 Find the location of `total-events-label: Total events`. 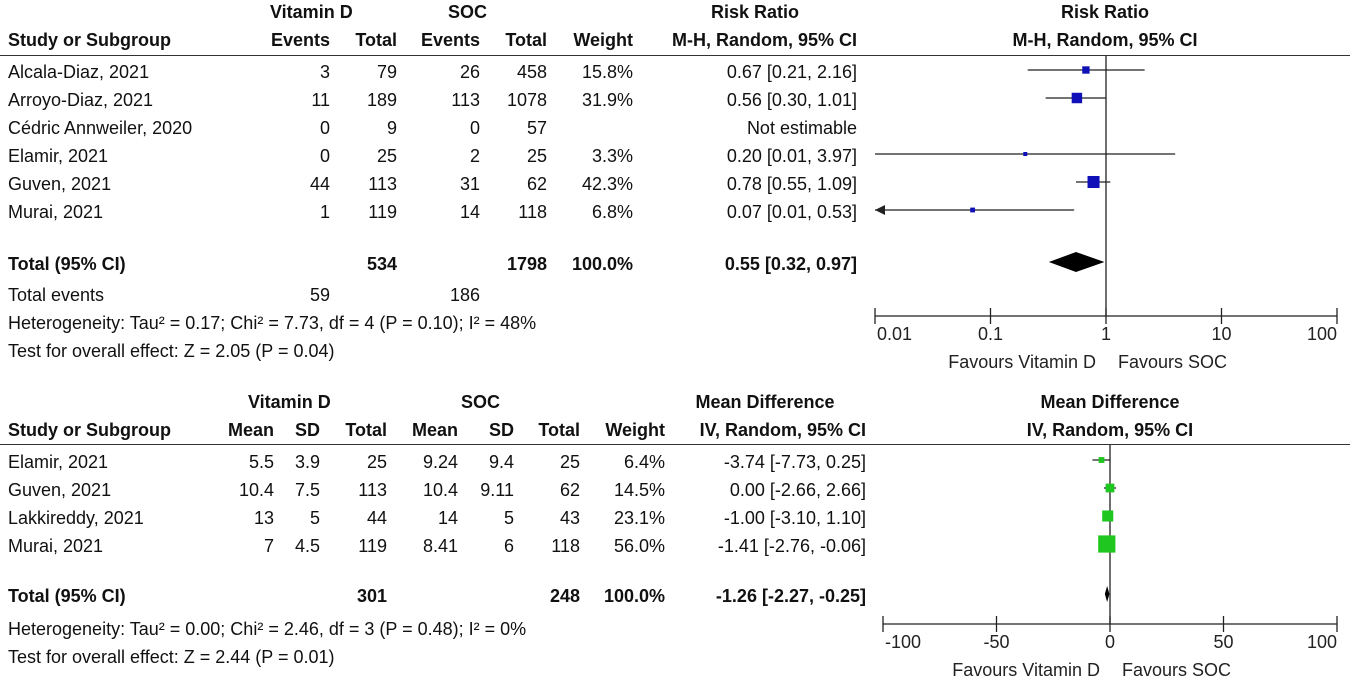

total-events-label: Total events is located at coordinates (56, 295).